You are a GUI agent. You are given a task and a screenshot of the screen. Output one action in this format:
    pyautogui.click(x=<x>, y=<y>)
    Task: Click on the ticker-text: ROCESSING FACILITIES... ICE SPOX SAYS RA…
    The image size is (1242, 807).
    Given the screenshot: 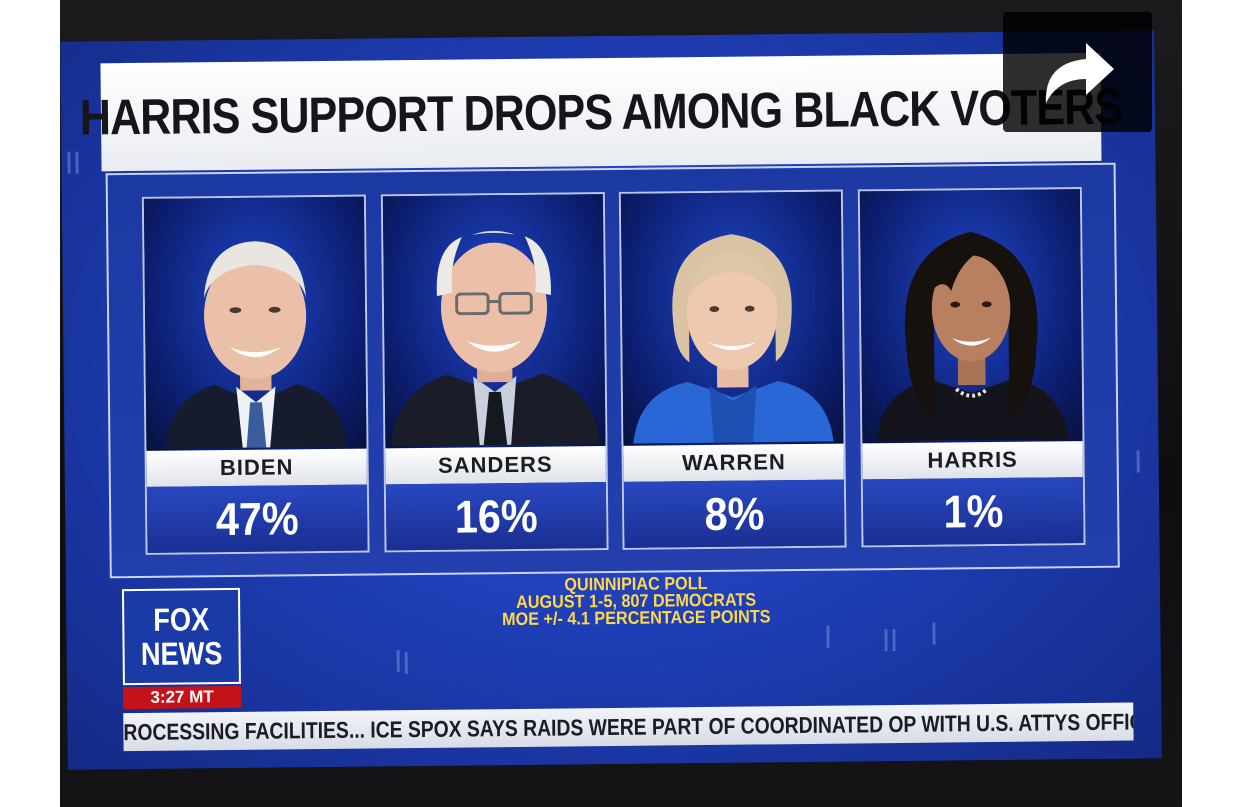 What is the action you would take?
    pyautogui.click(x=628, y=726)
    